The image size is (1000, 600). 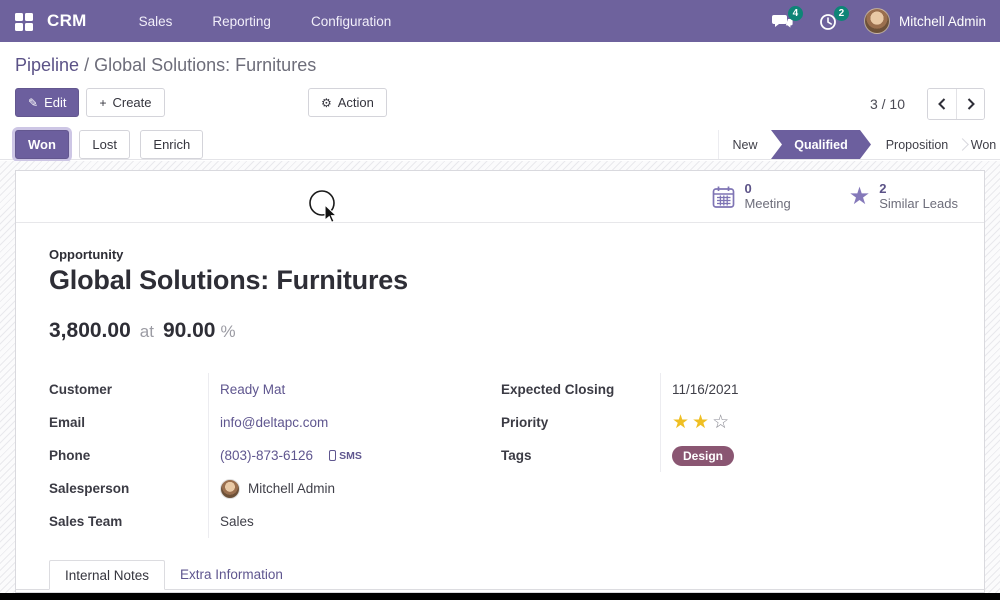 I want to click on edit-button-label: Edit, so click(x=55, y=102).